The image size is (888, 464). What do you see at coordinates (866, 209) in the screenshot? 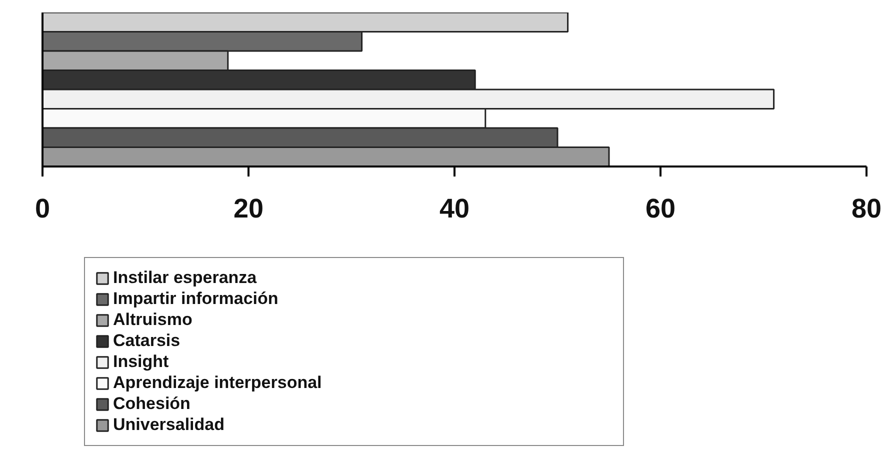
I see `x-tick-label: 80` at bounding box center [866, 209].